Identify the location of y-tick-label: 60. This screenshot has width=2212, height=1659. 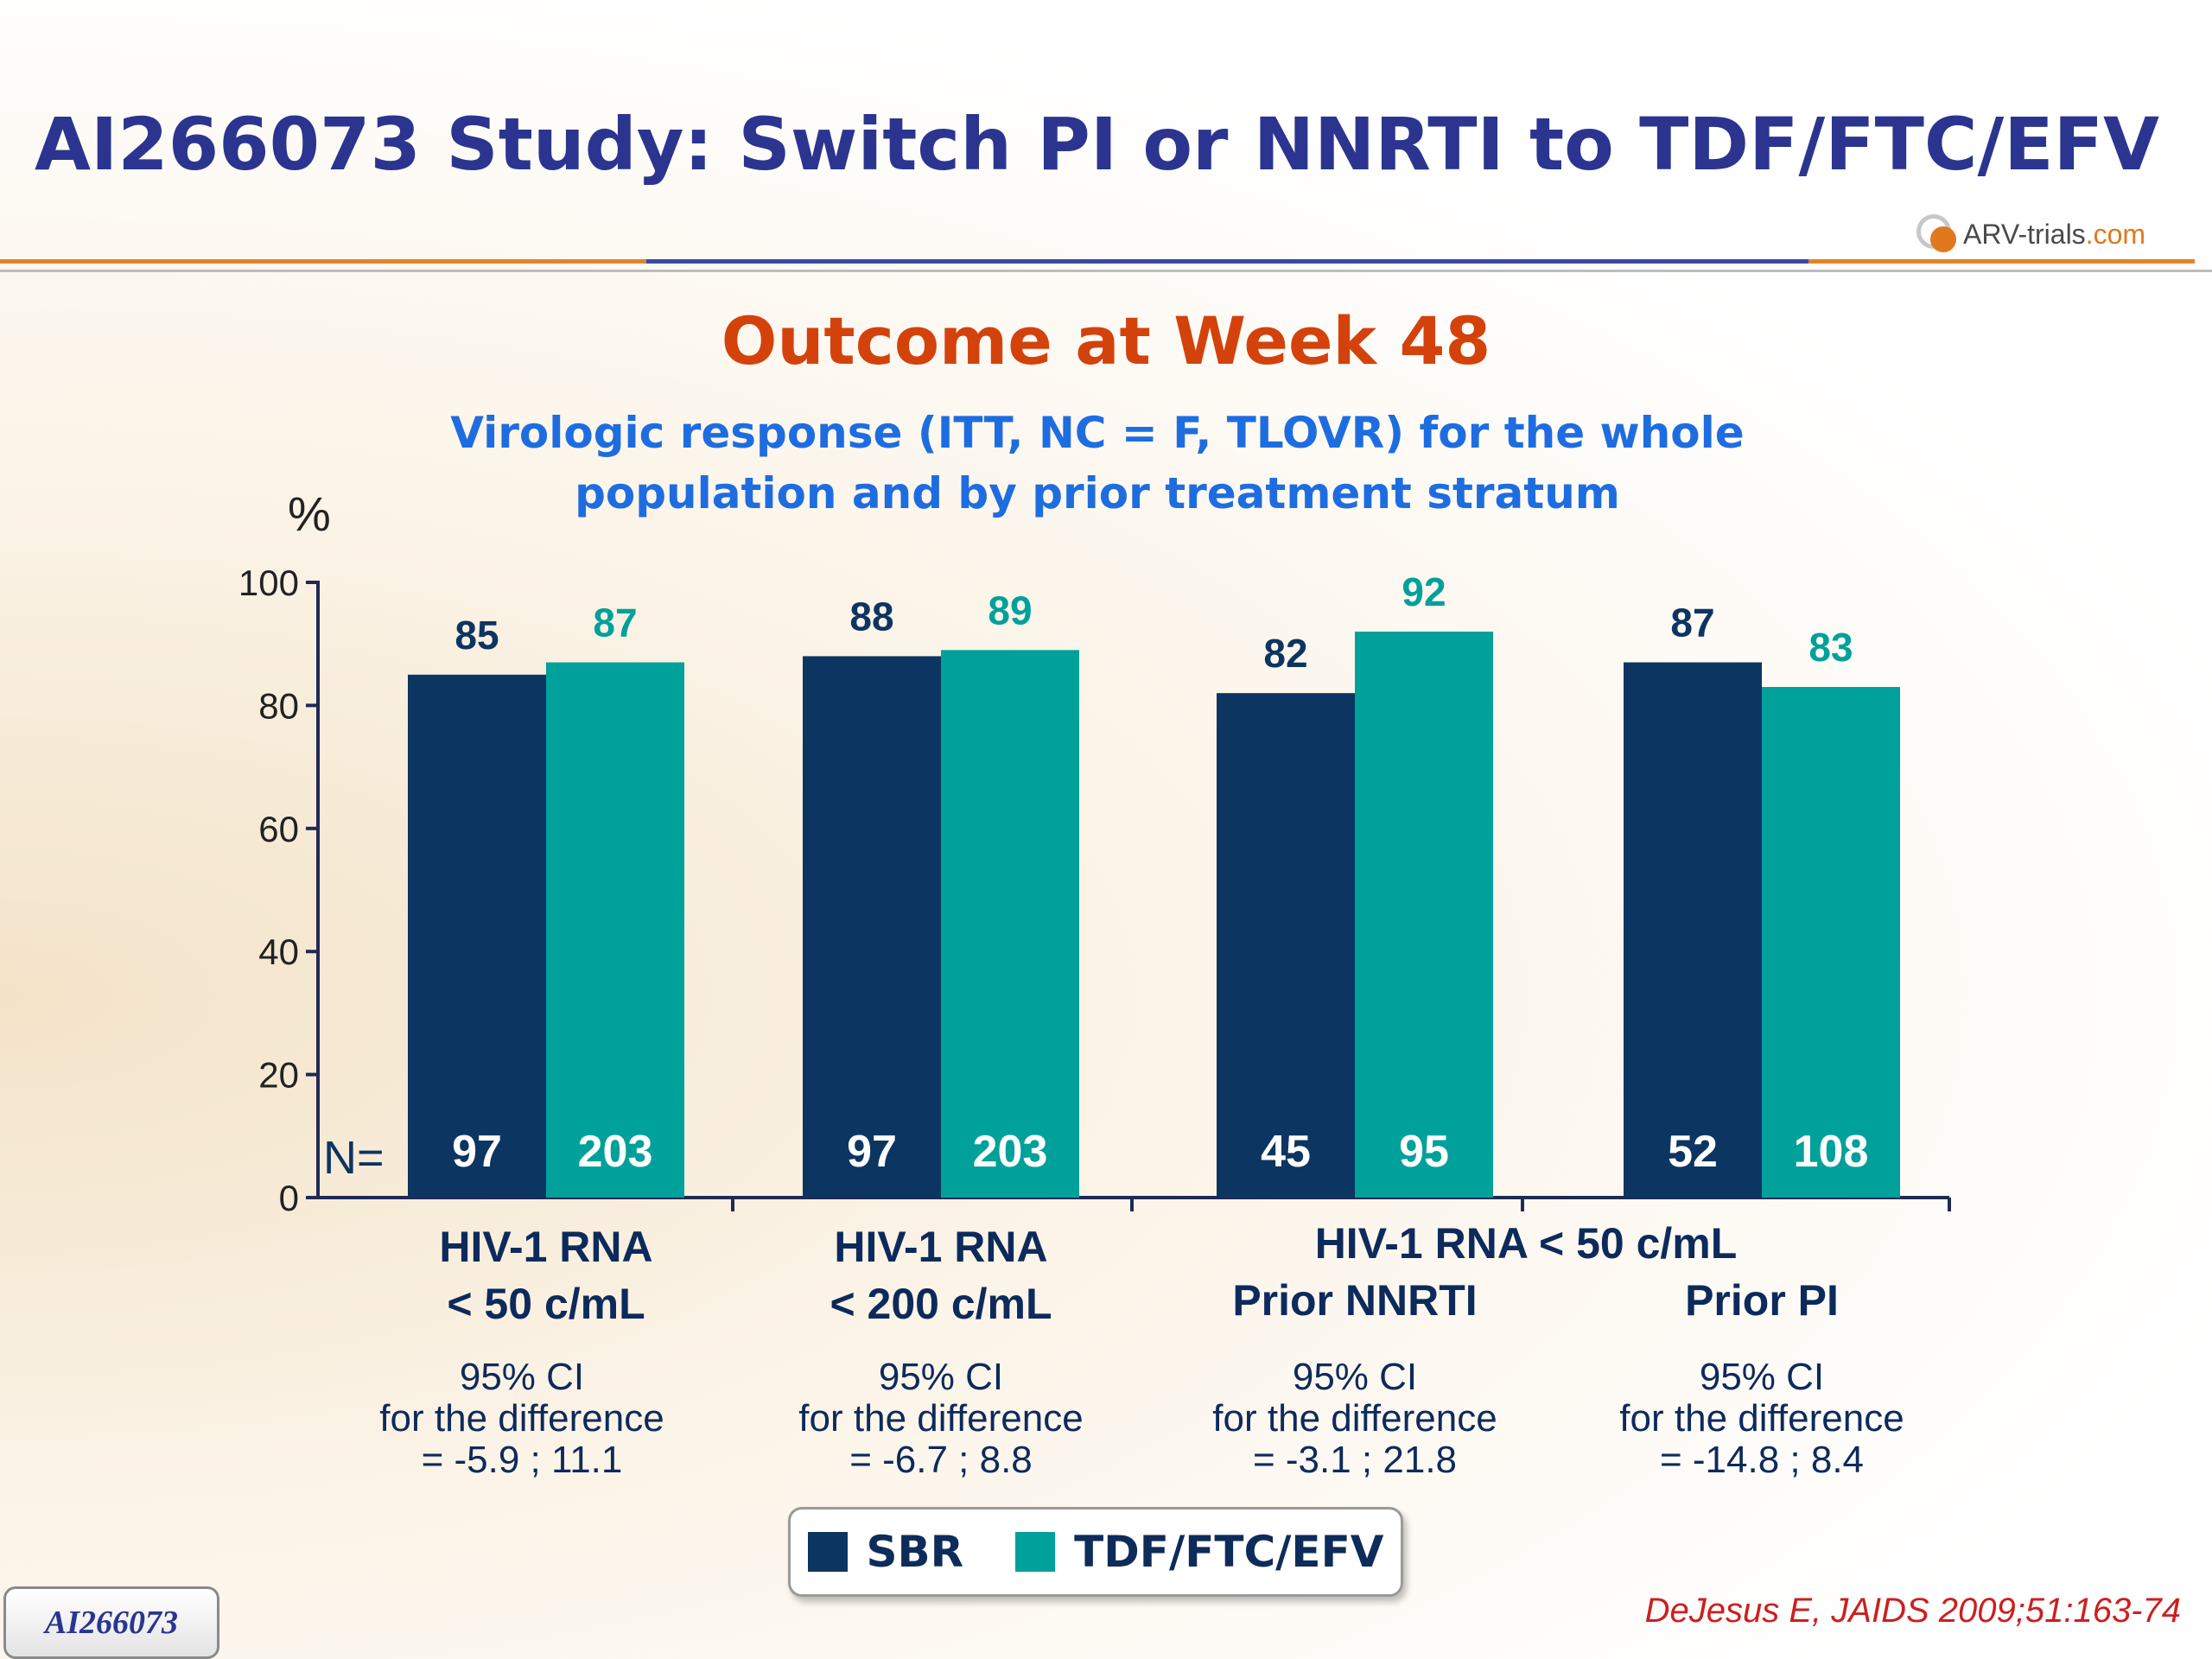
(278, 829).